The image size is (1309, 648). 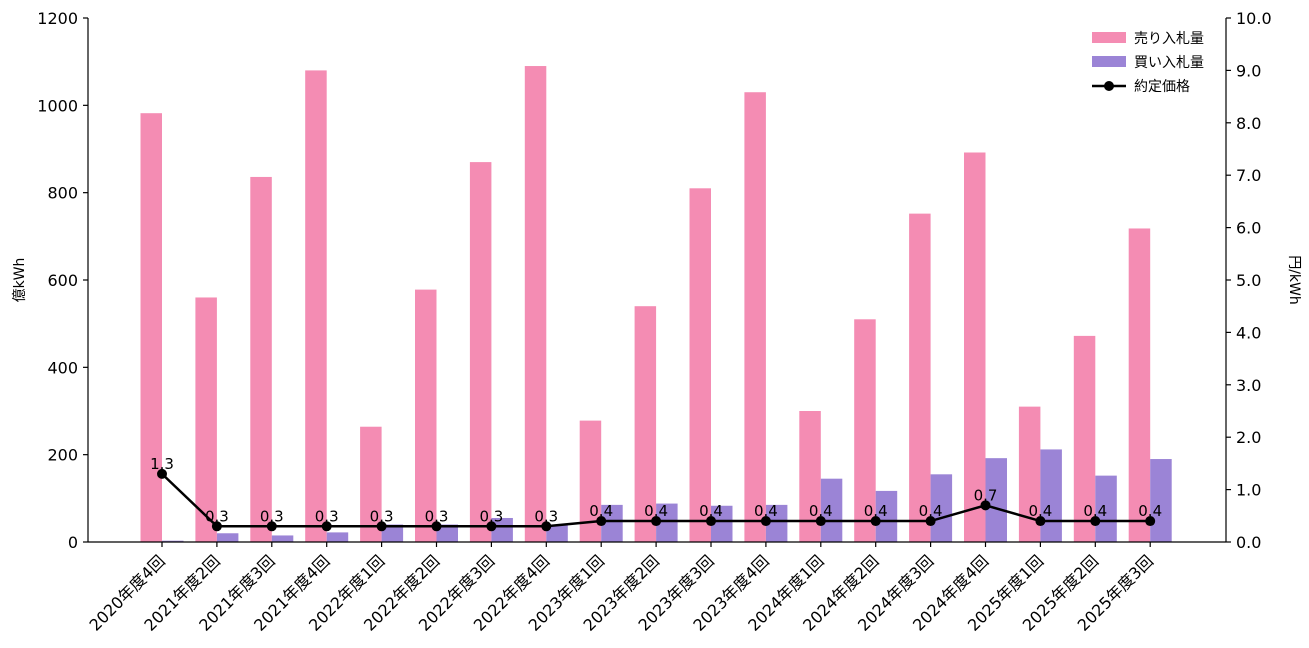 I want to click on legend-swatch-buy, so click(x=1109, y=61).